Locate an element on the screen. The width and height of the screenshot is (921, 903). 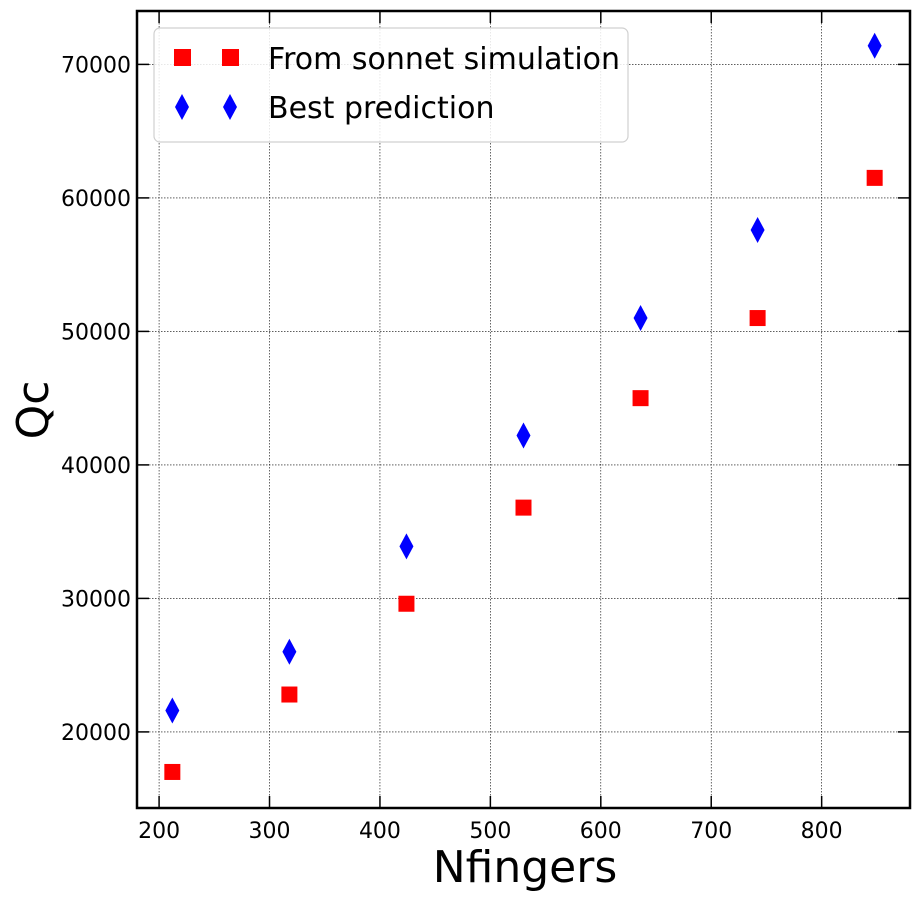
x-tick-label-3: 500 is located at coordinates (490, 831).